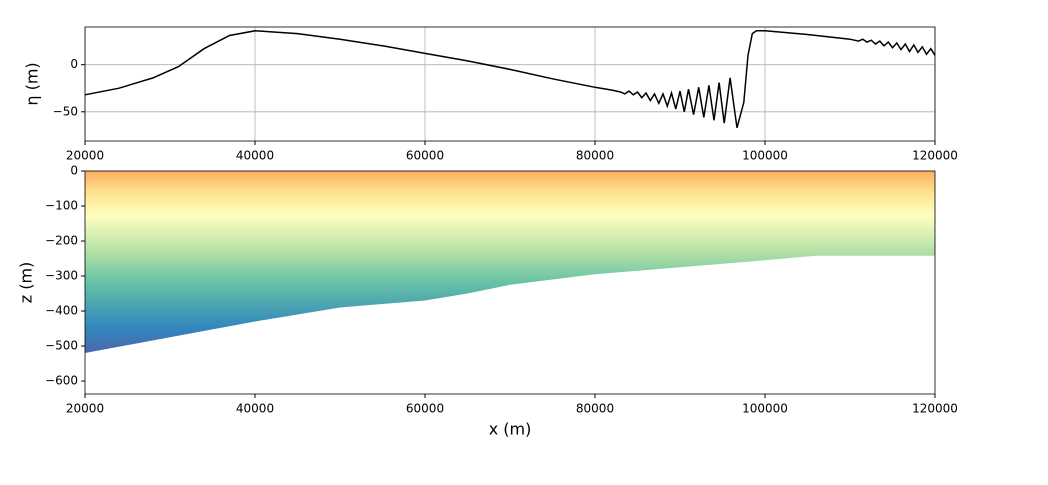  I want to click on y-tick-label: −400, so click(61, 311).